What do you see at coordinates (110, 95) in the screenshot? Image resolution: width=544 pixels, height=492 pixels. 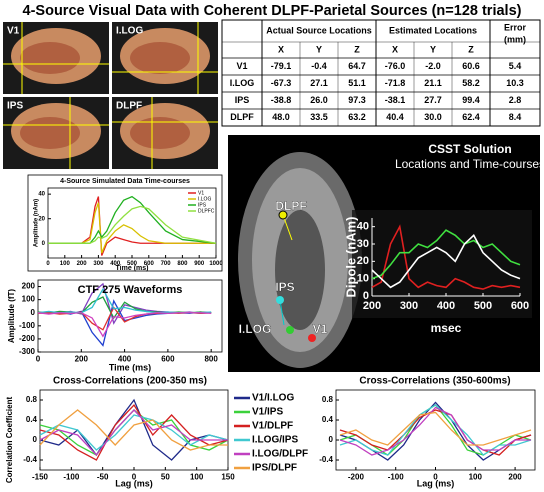 I see `mri-panels` at bounding box center [110, 95].